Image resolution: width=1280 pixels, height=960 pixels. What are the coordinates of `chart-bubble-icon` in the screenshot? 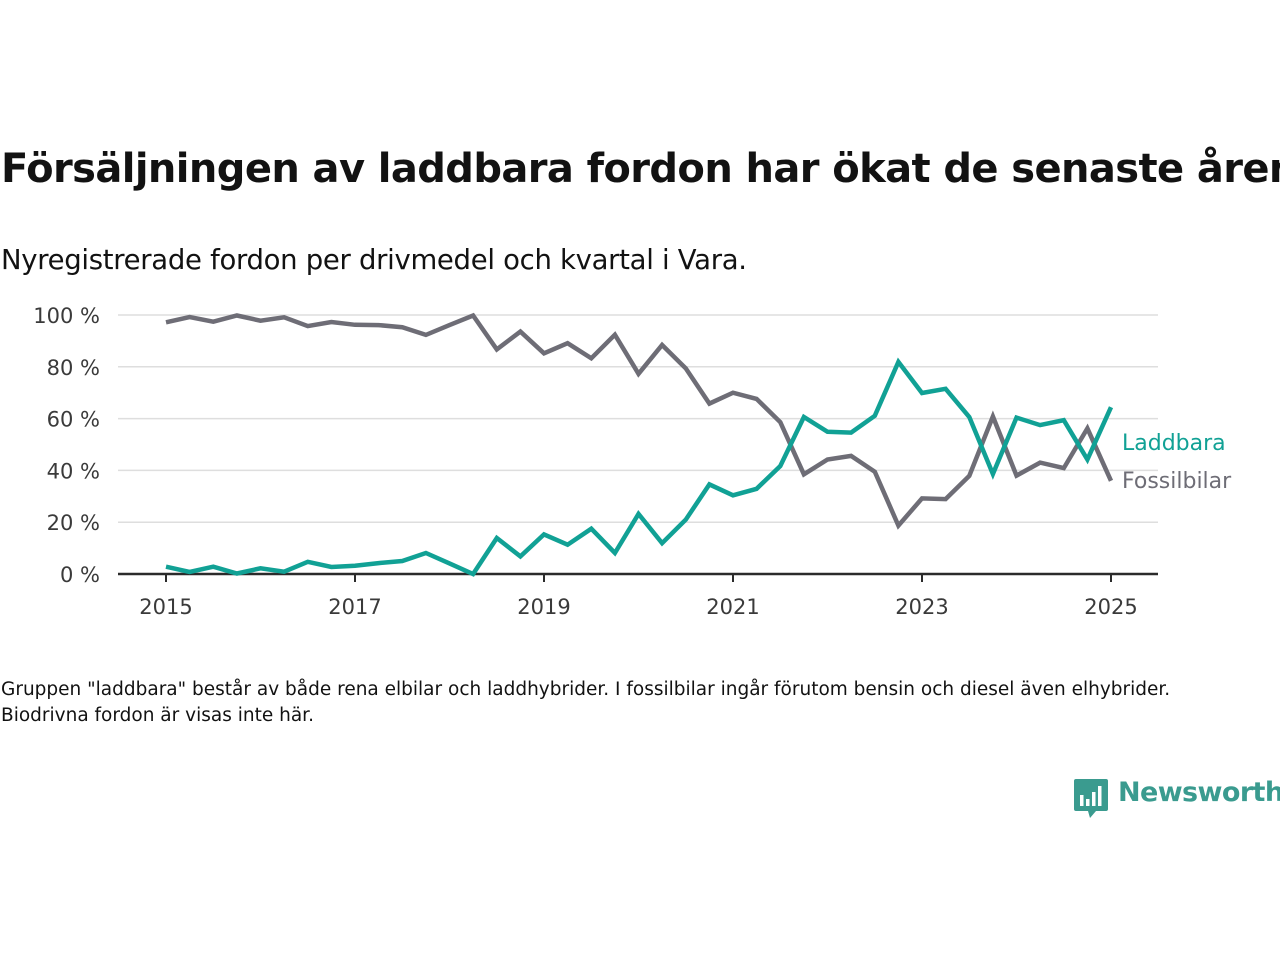 It's located at (1091, 798).